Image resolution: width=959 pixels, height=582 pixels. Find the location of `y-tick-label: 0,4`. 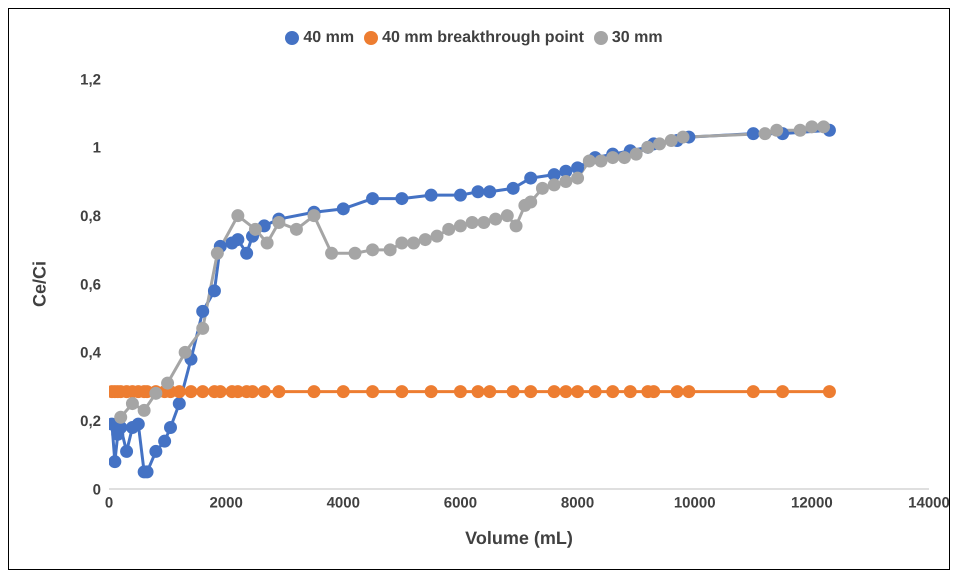

y-tick-label: 0,4 is located at coordinates (91, 353).